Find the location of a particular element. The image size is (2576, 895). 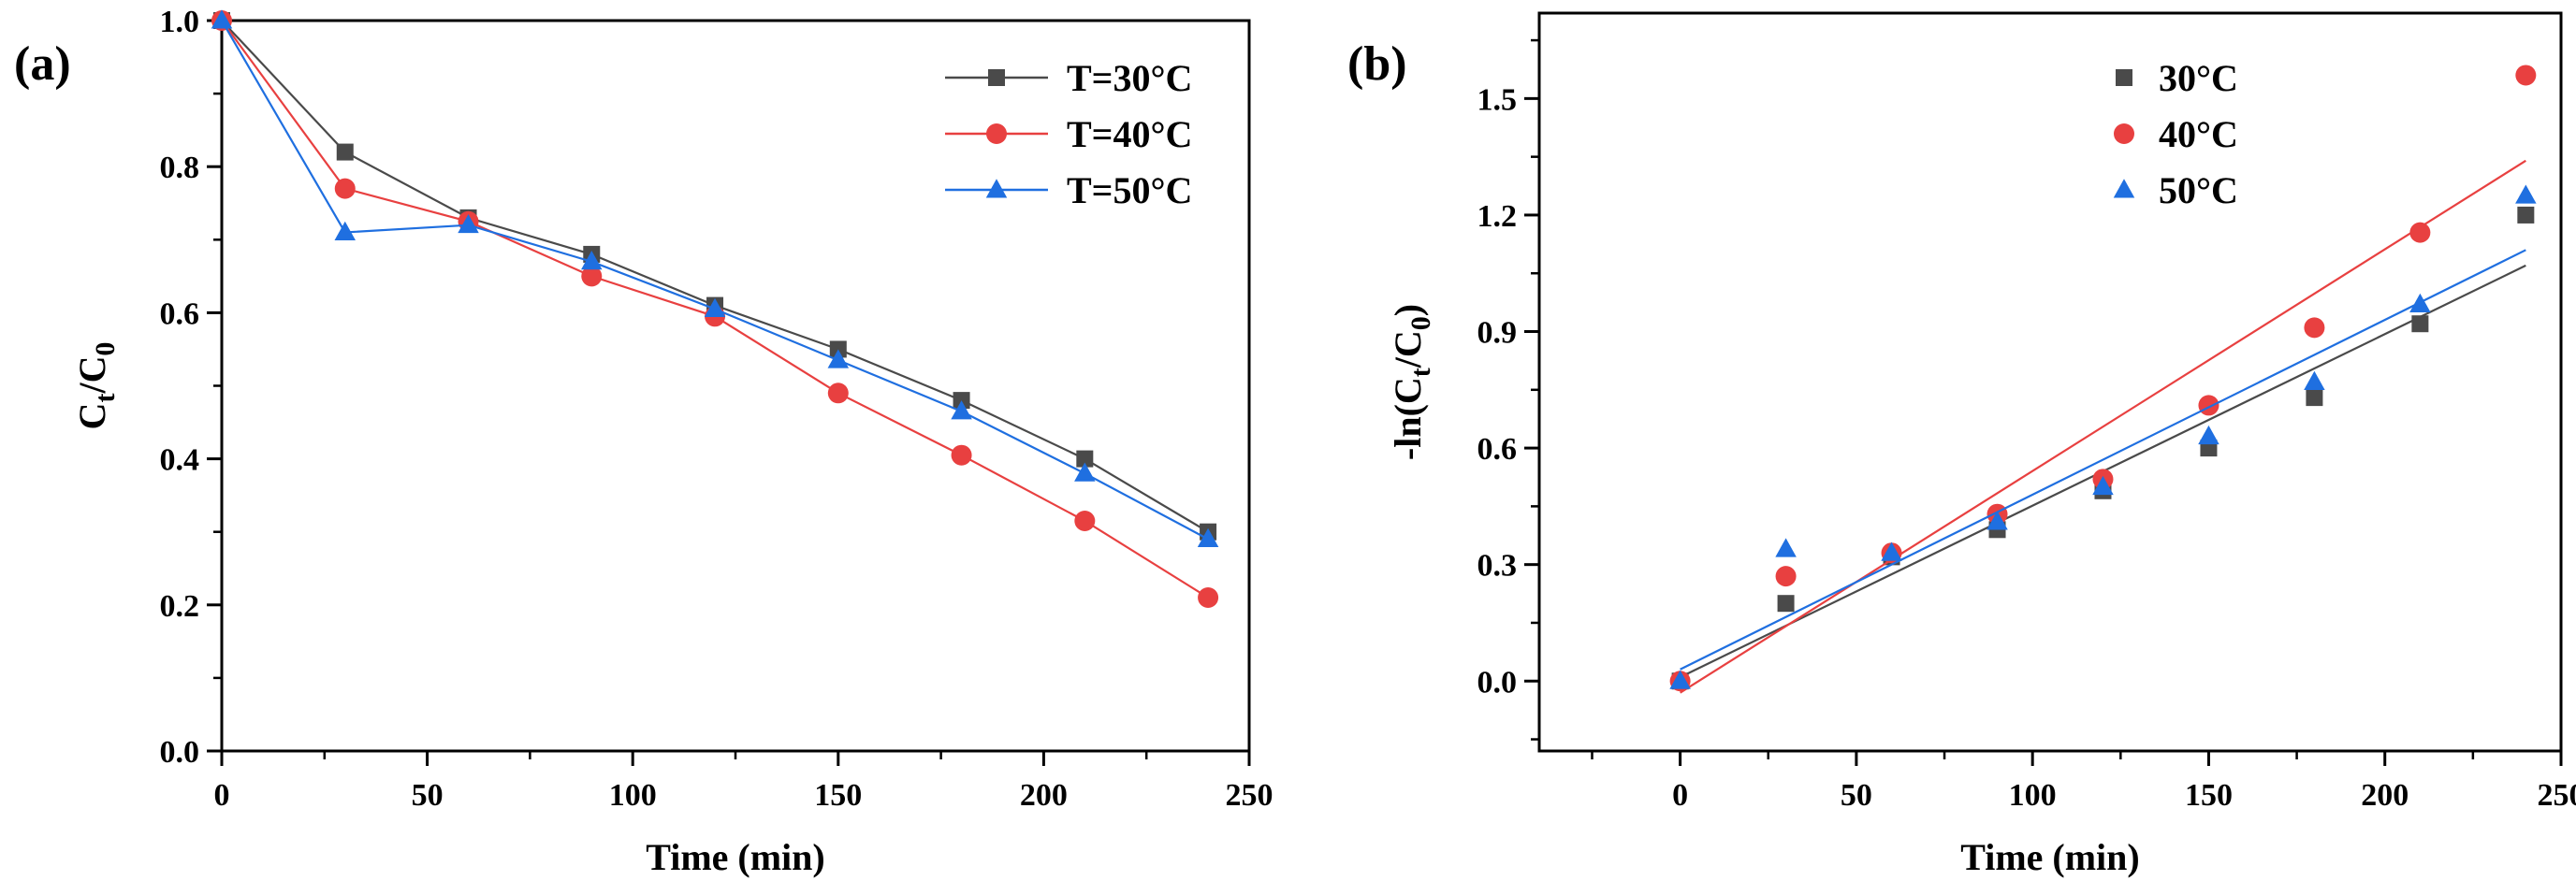

legend-label: 30°C is located at coordinates (2198, 78).